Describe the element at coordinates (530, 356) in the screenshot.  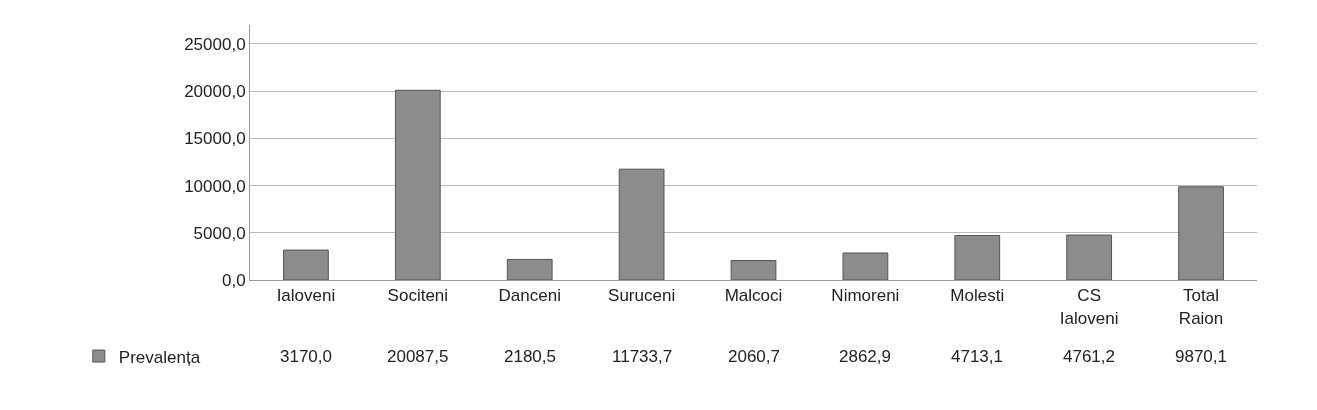
I see `data-label: 2180,5` at that location.